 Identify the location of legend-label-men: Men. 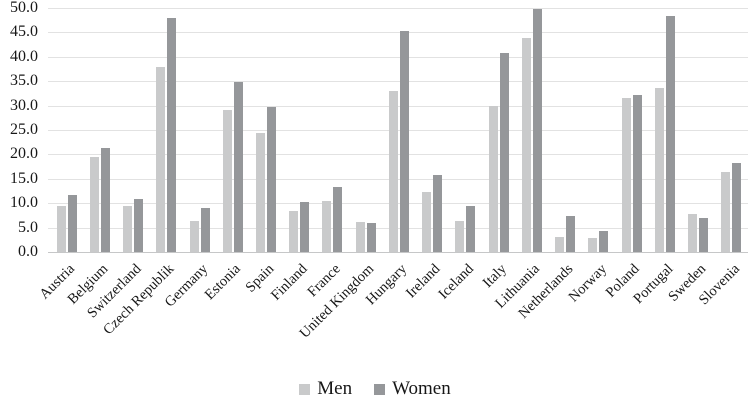
(335, 388).